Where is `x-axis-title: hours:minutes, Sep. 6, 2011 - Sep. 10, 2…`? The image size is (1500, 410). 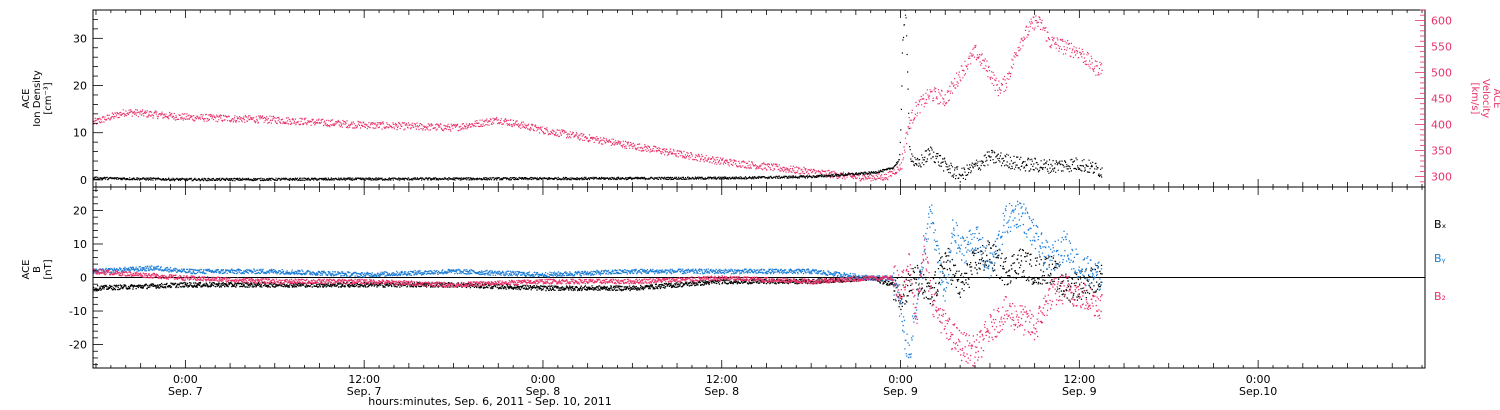
x-axis-title: hours:minutes, Sep. 6, 2011 - Sep. 10, 2… is located at coordinates (490, 401).